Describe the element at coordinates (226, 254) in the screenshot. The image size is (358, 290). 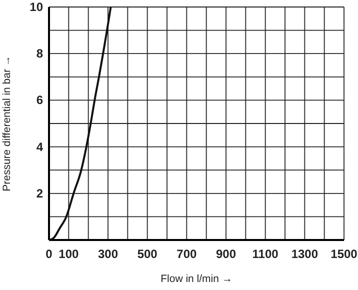
I see `x-tick-label: 900` at that location.